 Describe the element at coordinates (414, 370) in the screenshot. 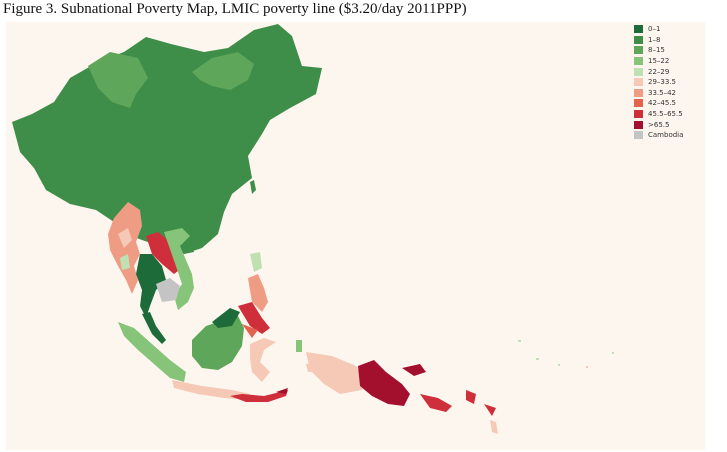

I see `region-png-islands` at that location.